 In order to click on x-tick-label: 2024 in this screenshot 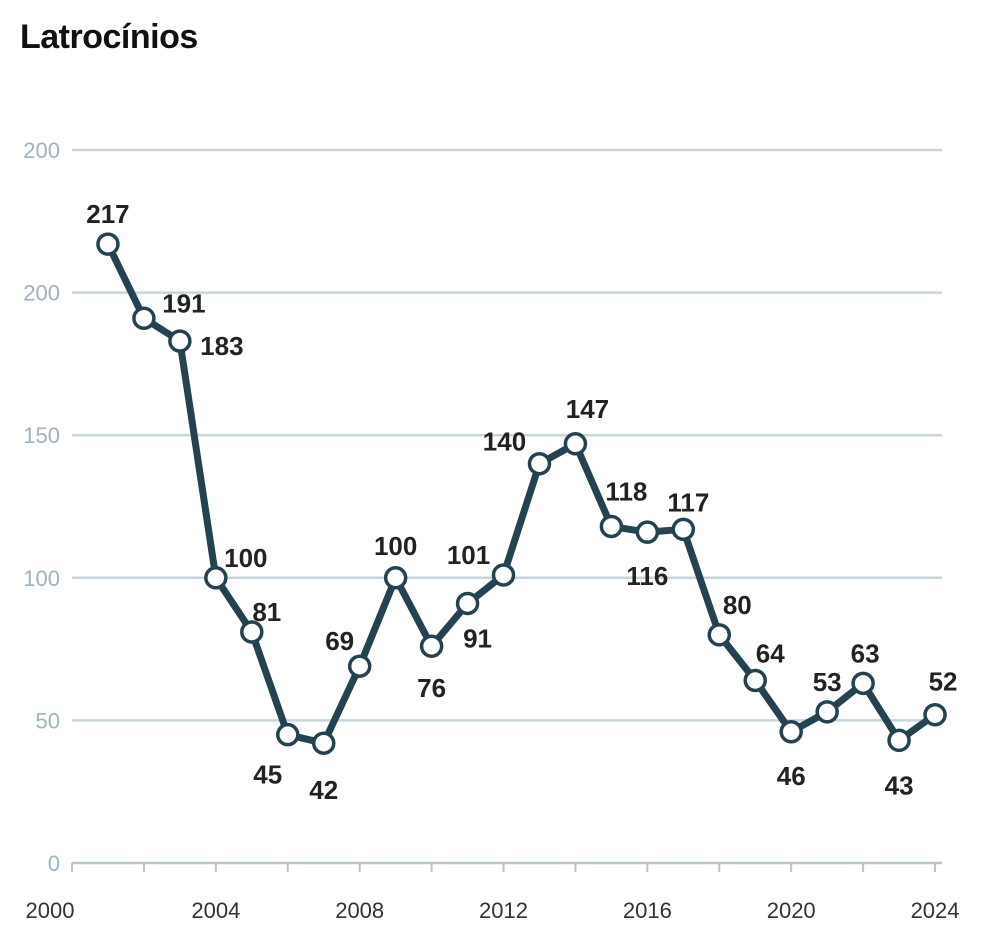, I will do `click(935, 910)`.